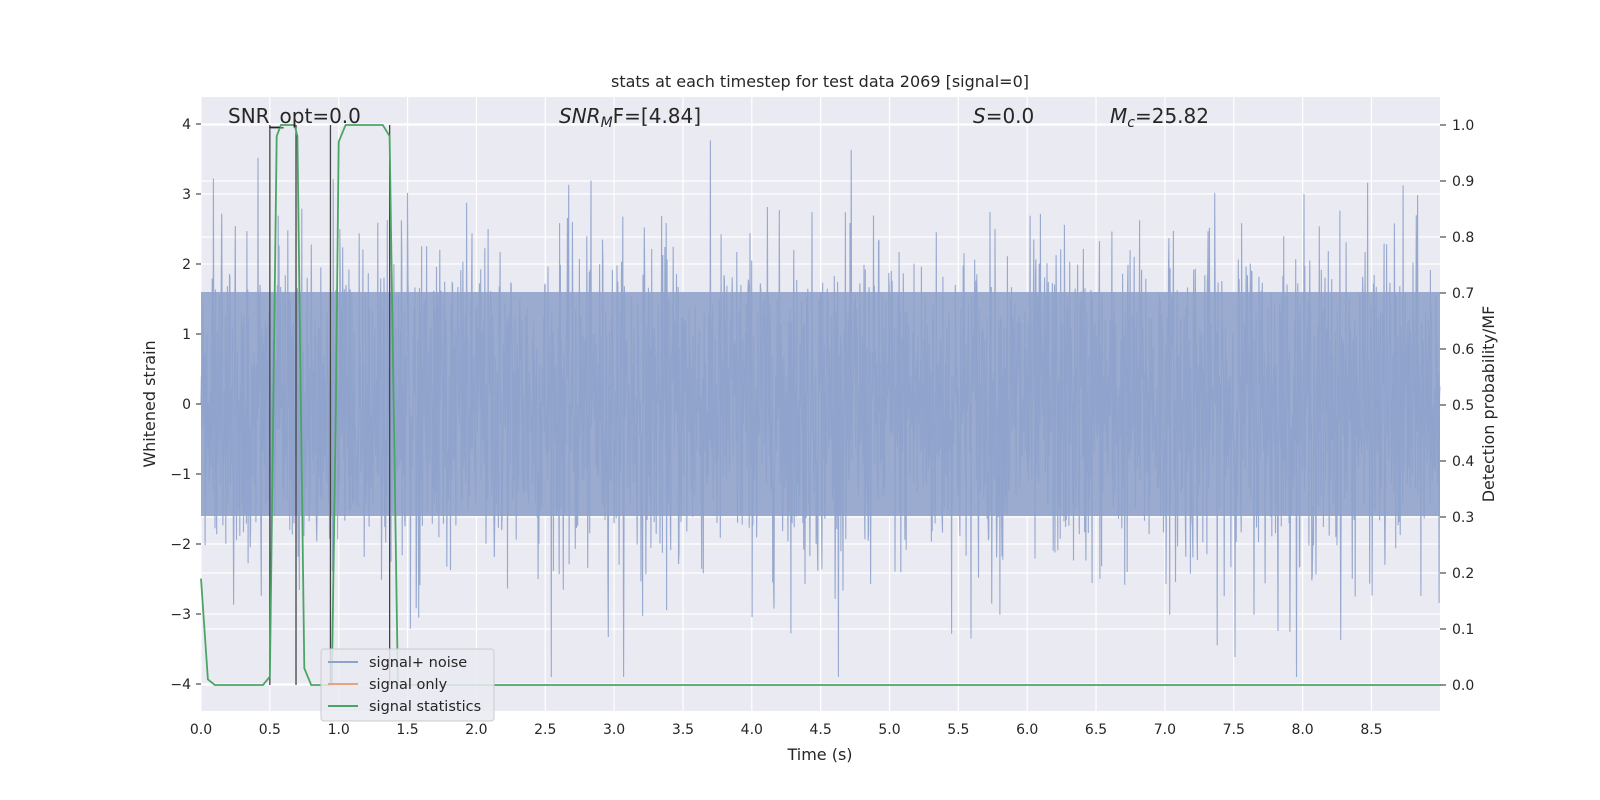  I want to click on y-tick-label: 3, so click(186, 195).